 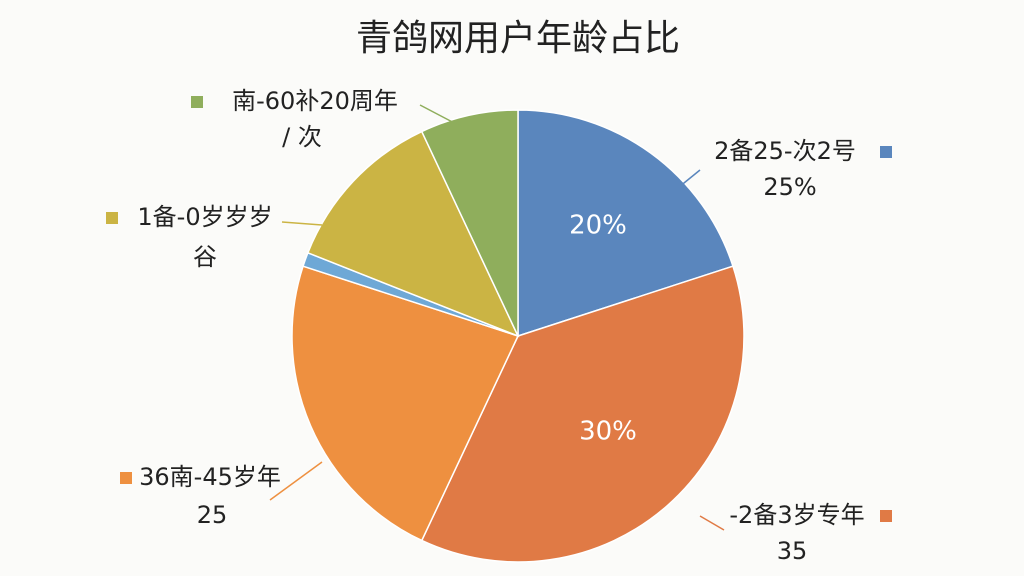 What do you see at coordinates (598, 226) in the screenshot?
I see `slice-label: 20%` at bounding box center [598, 226].